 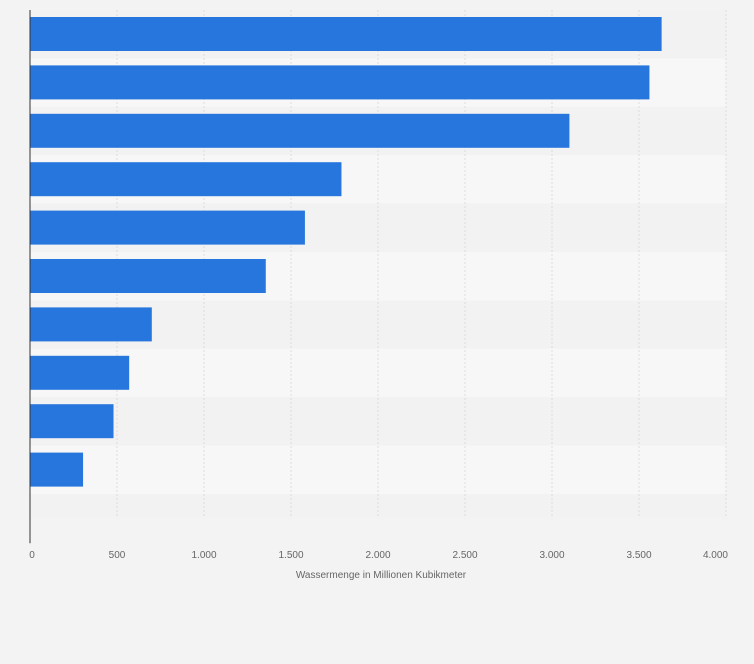 I want to click on x-axis-title: Wassermenge in Millionen Kubikmeter, so click(x=381, y=575).